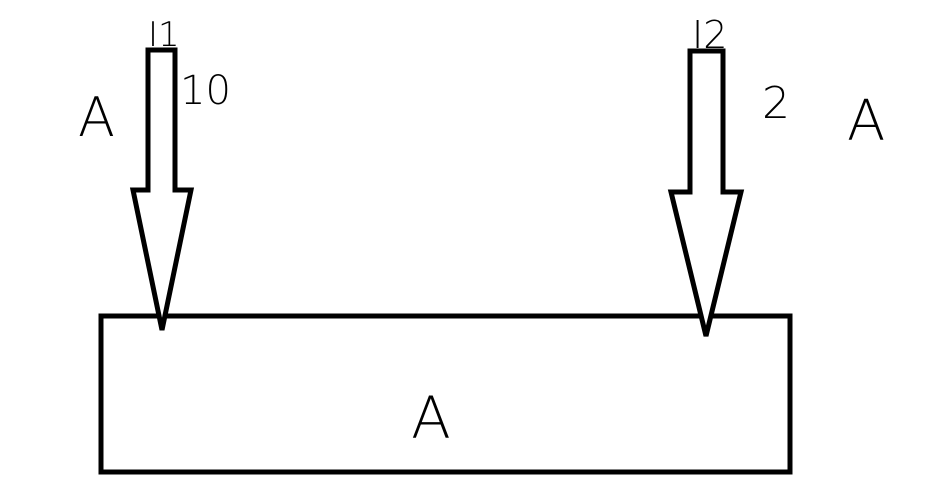 The width and height of the screenshot is (929, 501). Describe the element at coordinates (706, 192) in the screenshot. I see `right-down-arrow` at that location.